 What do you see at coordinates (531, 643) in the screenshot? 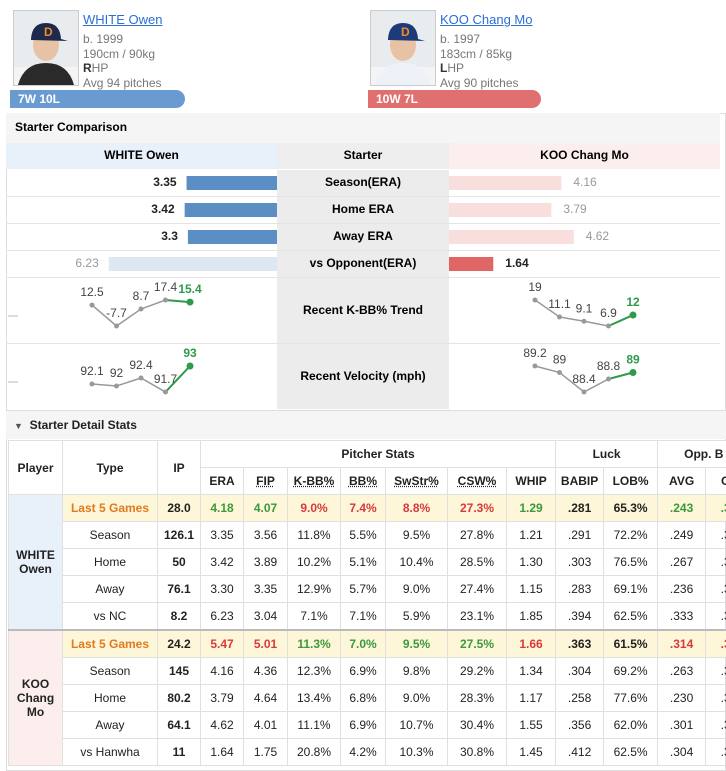
I see `stat-cell: 1.66` at bounding box center [531, 643].